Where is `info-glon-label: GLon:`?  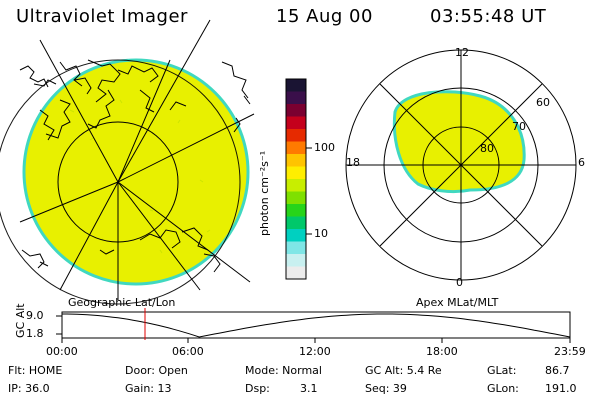 info-glon-label: GLon: is located at coordinates (503, 388).